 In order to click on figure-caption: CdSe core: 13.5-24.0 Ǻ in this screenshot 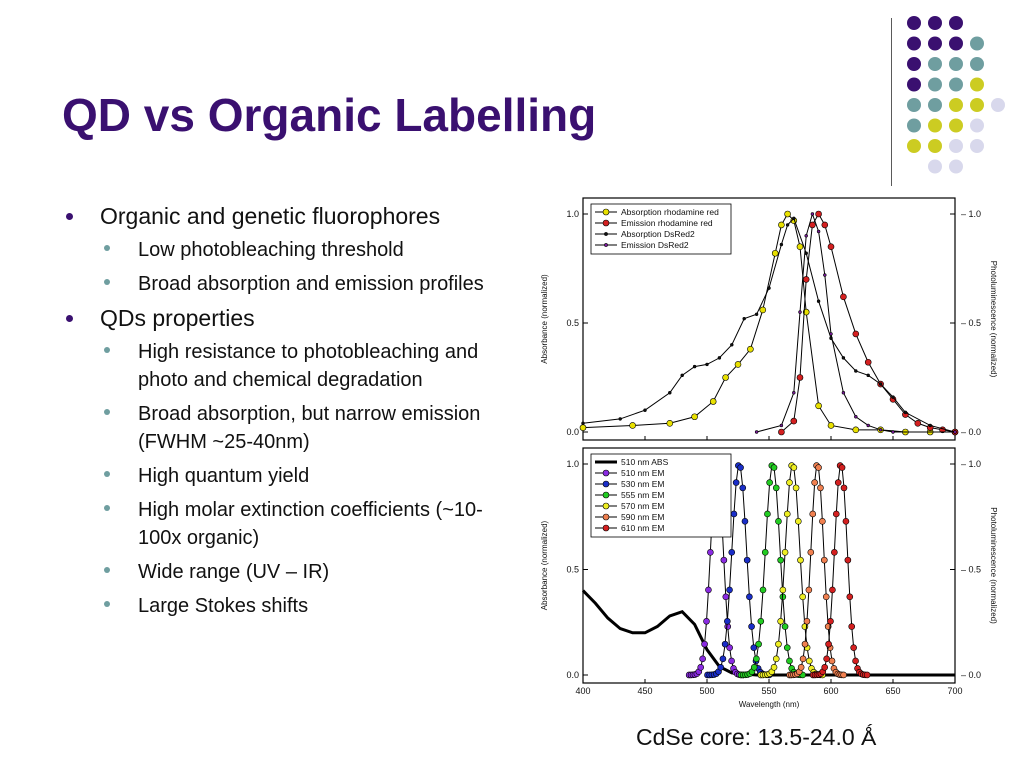, I will do `click(756, 737)`.